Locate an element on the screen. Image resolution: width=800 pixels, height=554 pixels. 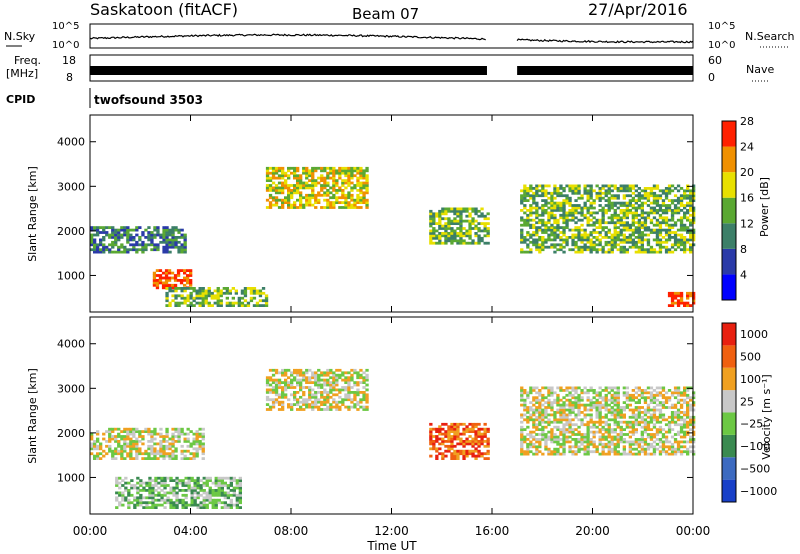
colorbar-tick-label: 8 is located at coordinates (743, 249).